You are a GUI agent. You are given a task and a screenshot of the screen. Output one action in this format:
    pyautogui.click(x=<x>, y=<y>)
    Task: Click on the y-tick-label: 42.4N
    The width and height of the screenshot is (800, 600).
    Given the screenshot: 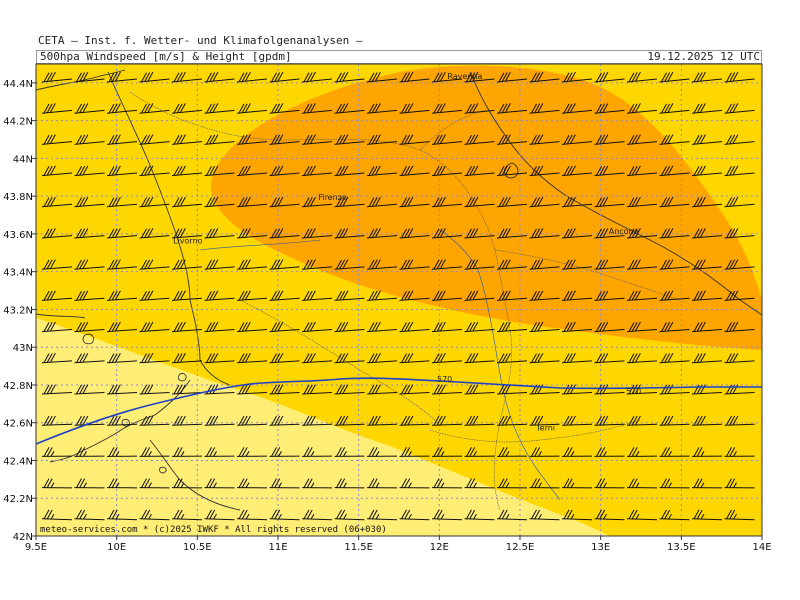 What is the action you would take?
    pyautogui.click(x=18, y=461)
    